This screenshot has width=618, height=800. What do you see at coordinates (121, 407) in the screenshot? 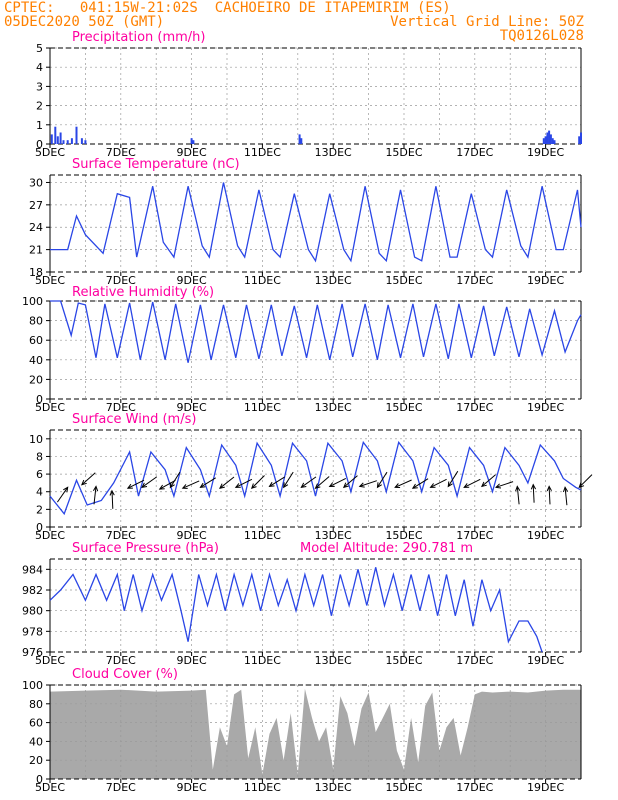
I see `x-tick-label: 7DEC` at bounding box center [121, 407].